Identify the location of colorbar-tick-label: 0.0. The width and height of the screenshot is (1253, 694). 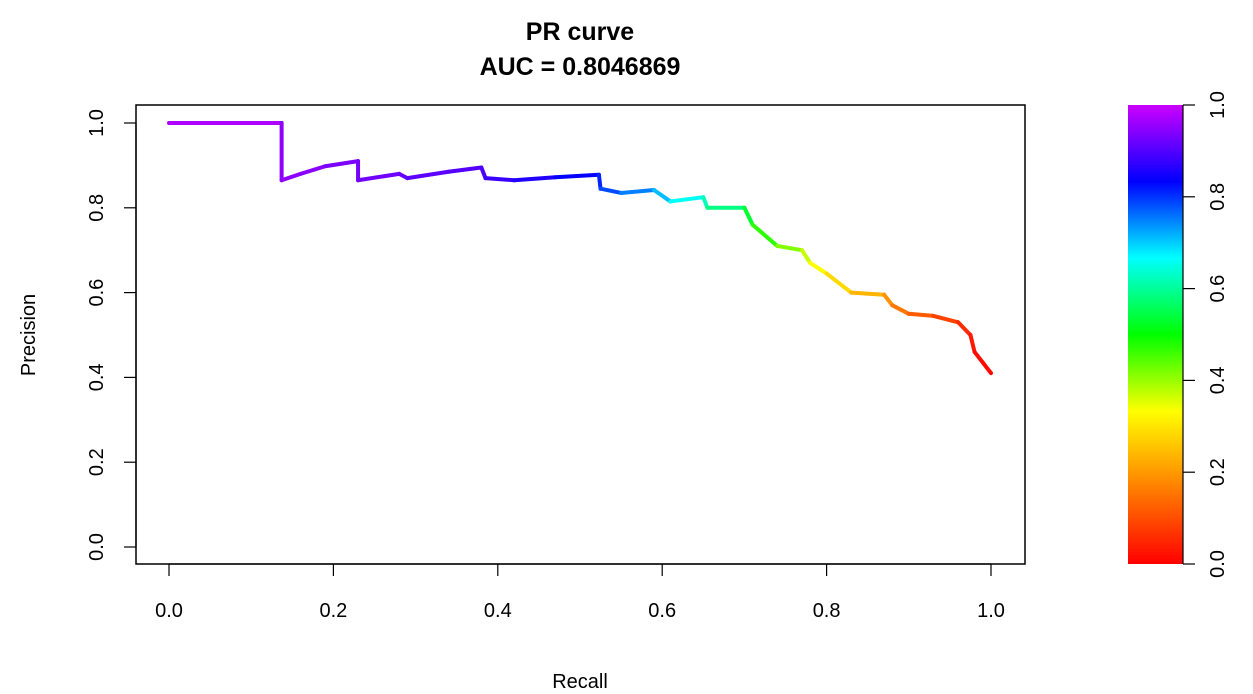
(1218, 564).